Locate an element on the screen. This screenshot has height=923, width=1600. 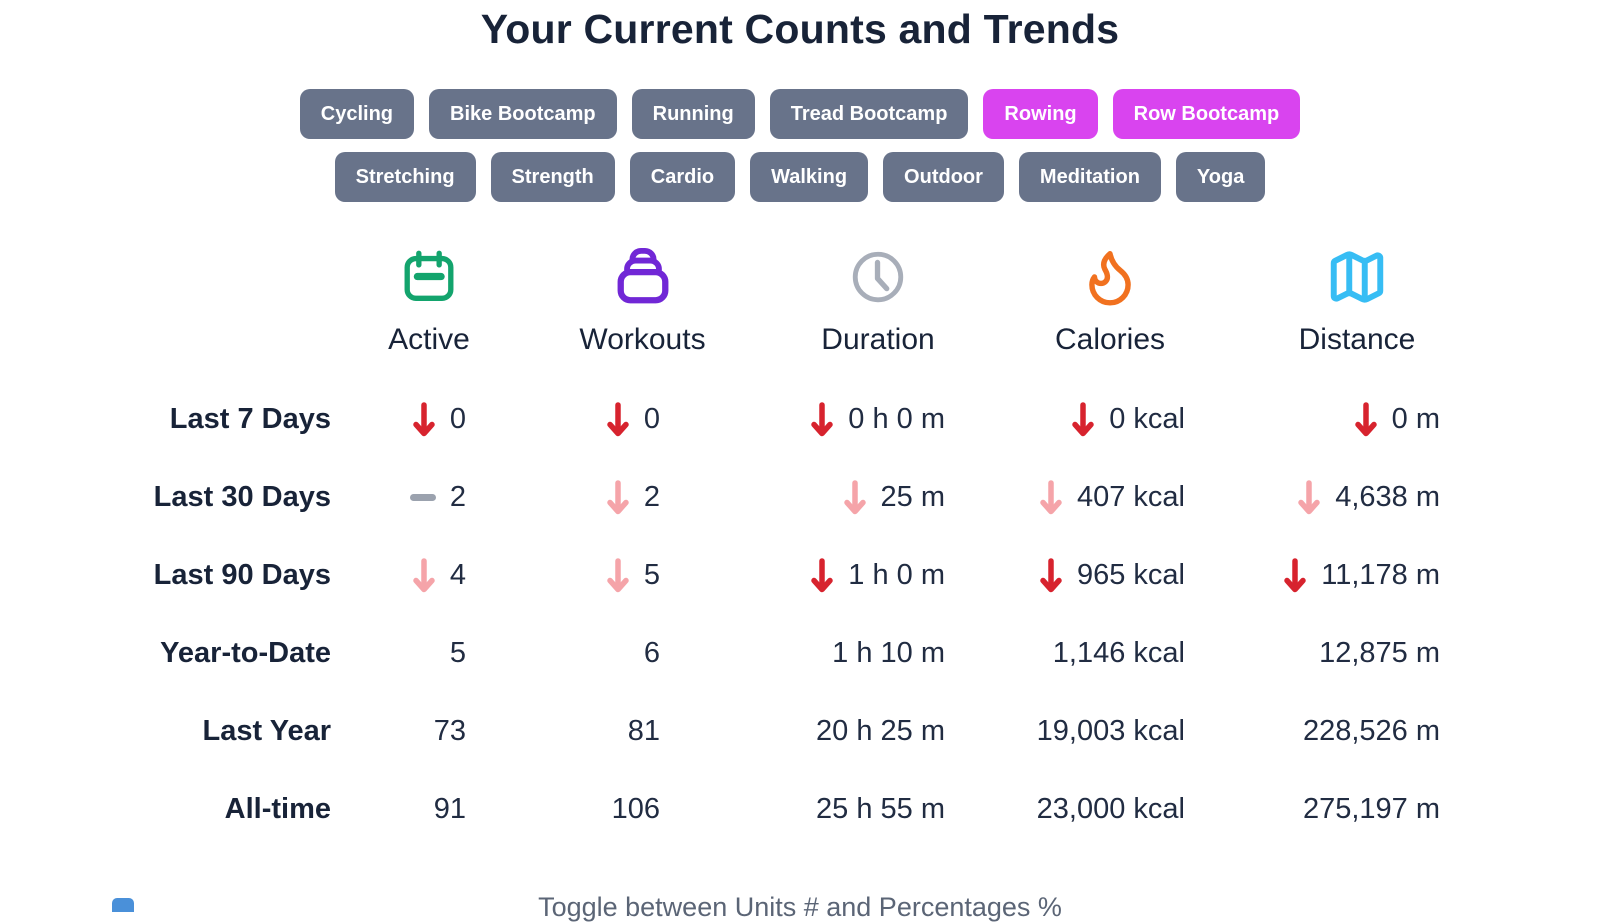
stat-value: 106 is located at coordinates (635, 808).